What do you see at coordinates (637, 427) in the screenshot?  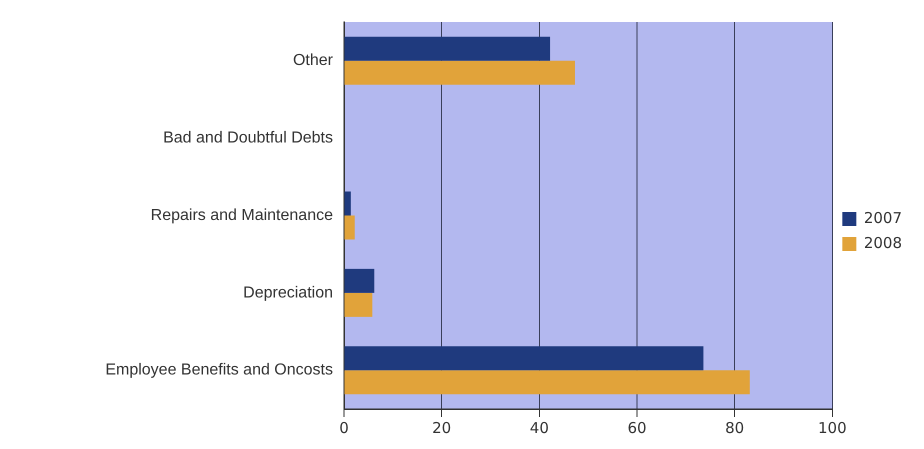 I see `x-tick-label: 60` at bounding box center [637, 427].